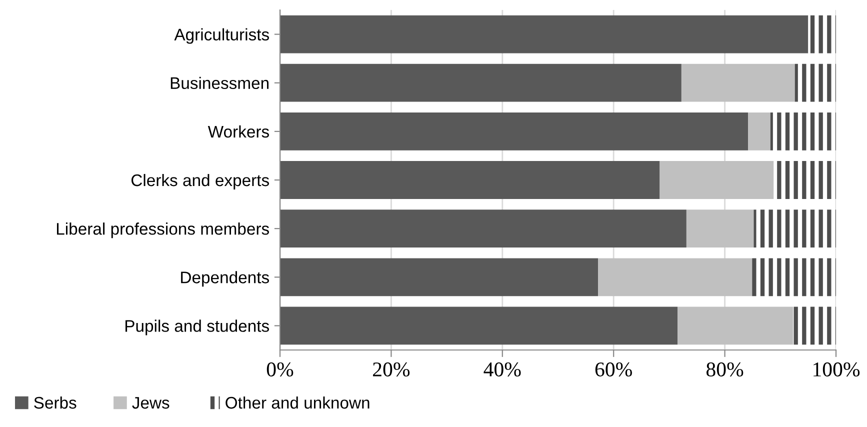  I want to click on y-tick-label: Pupils and students, so click(197, 328).